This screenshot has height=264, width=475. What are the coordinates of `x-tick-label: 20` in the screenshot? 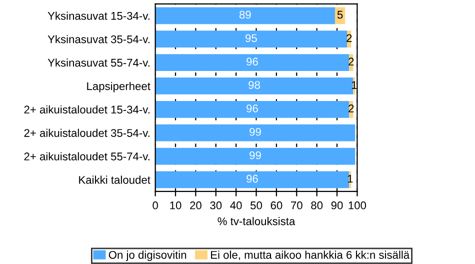 It's located at (196, 205).